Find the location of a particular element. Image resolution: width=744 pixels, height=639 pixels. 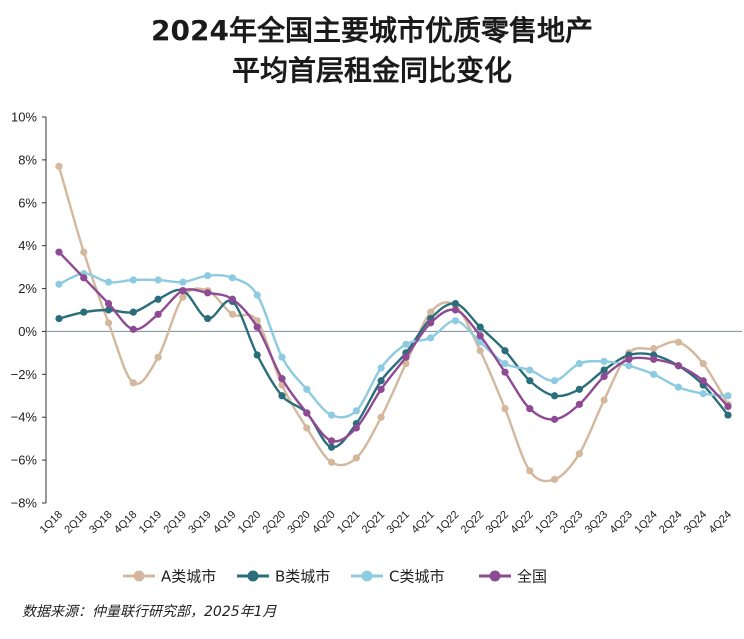

x-tick-label: 1Q21 is located at coordinates (349, 523).